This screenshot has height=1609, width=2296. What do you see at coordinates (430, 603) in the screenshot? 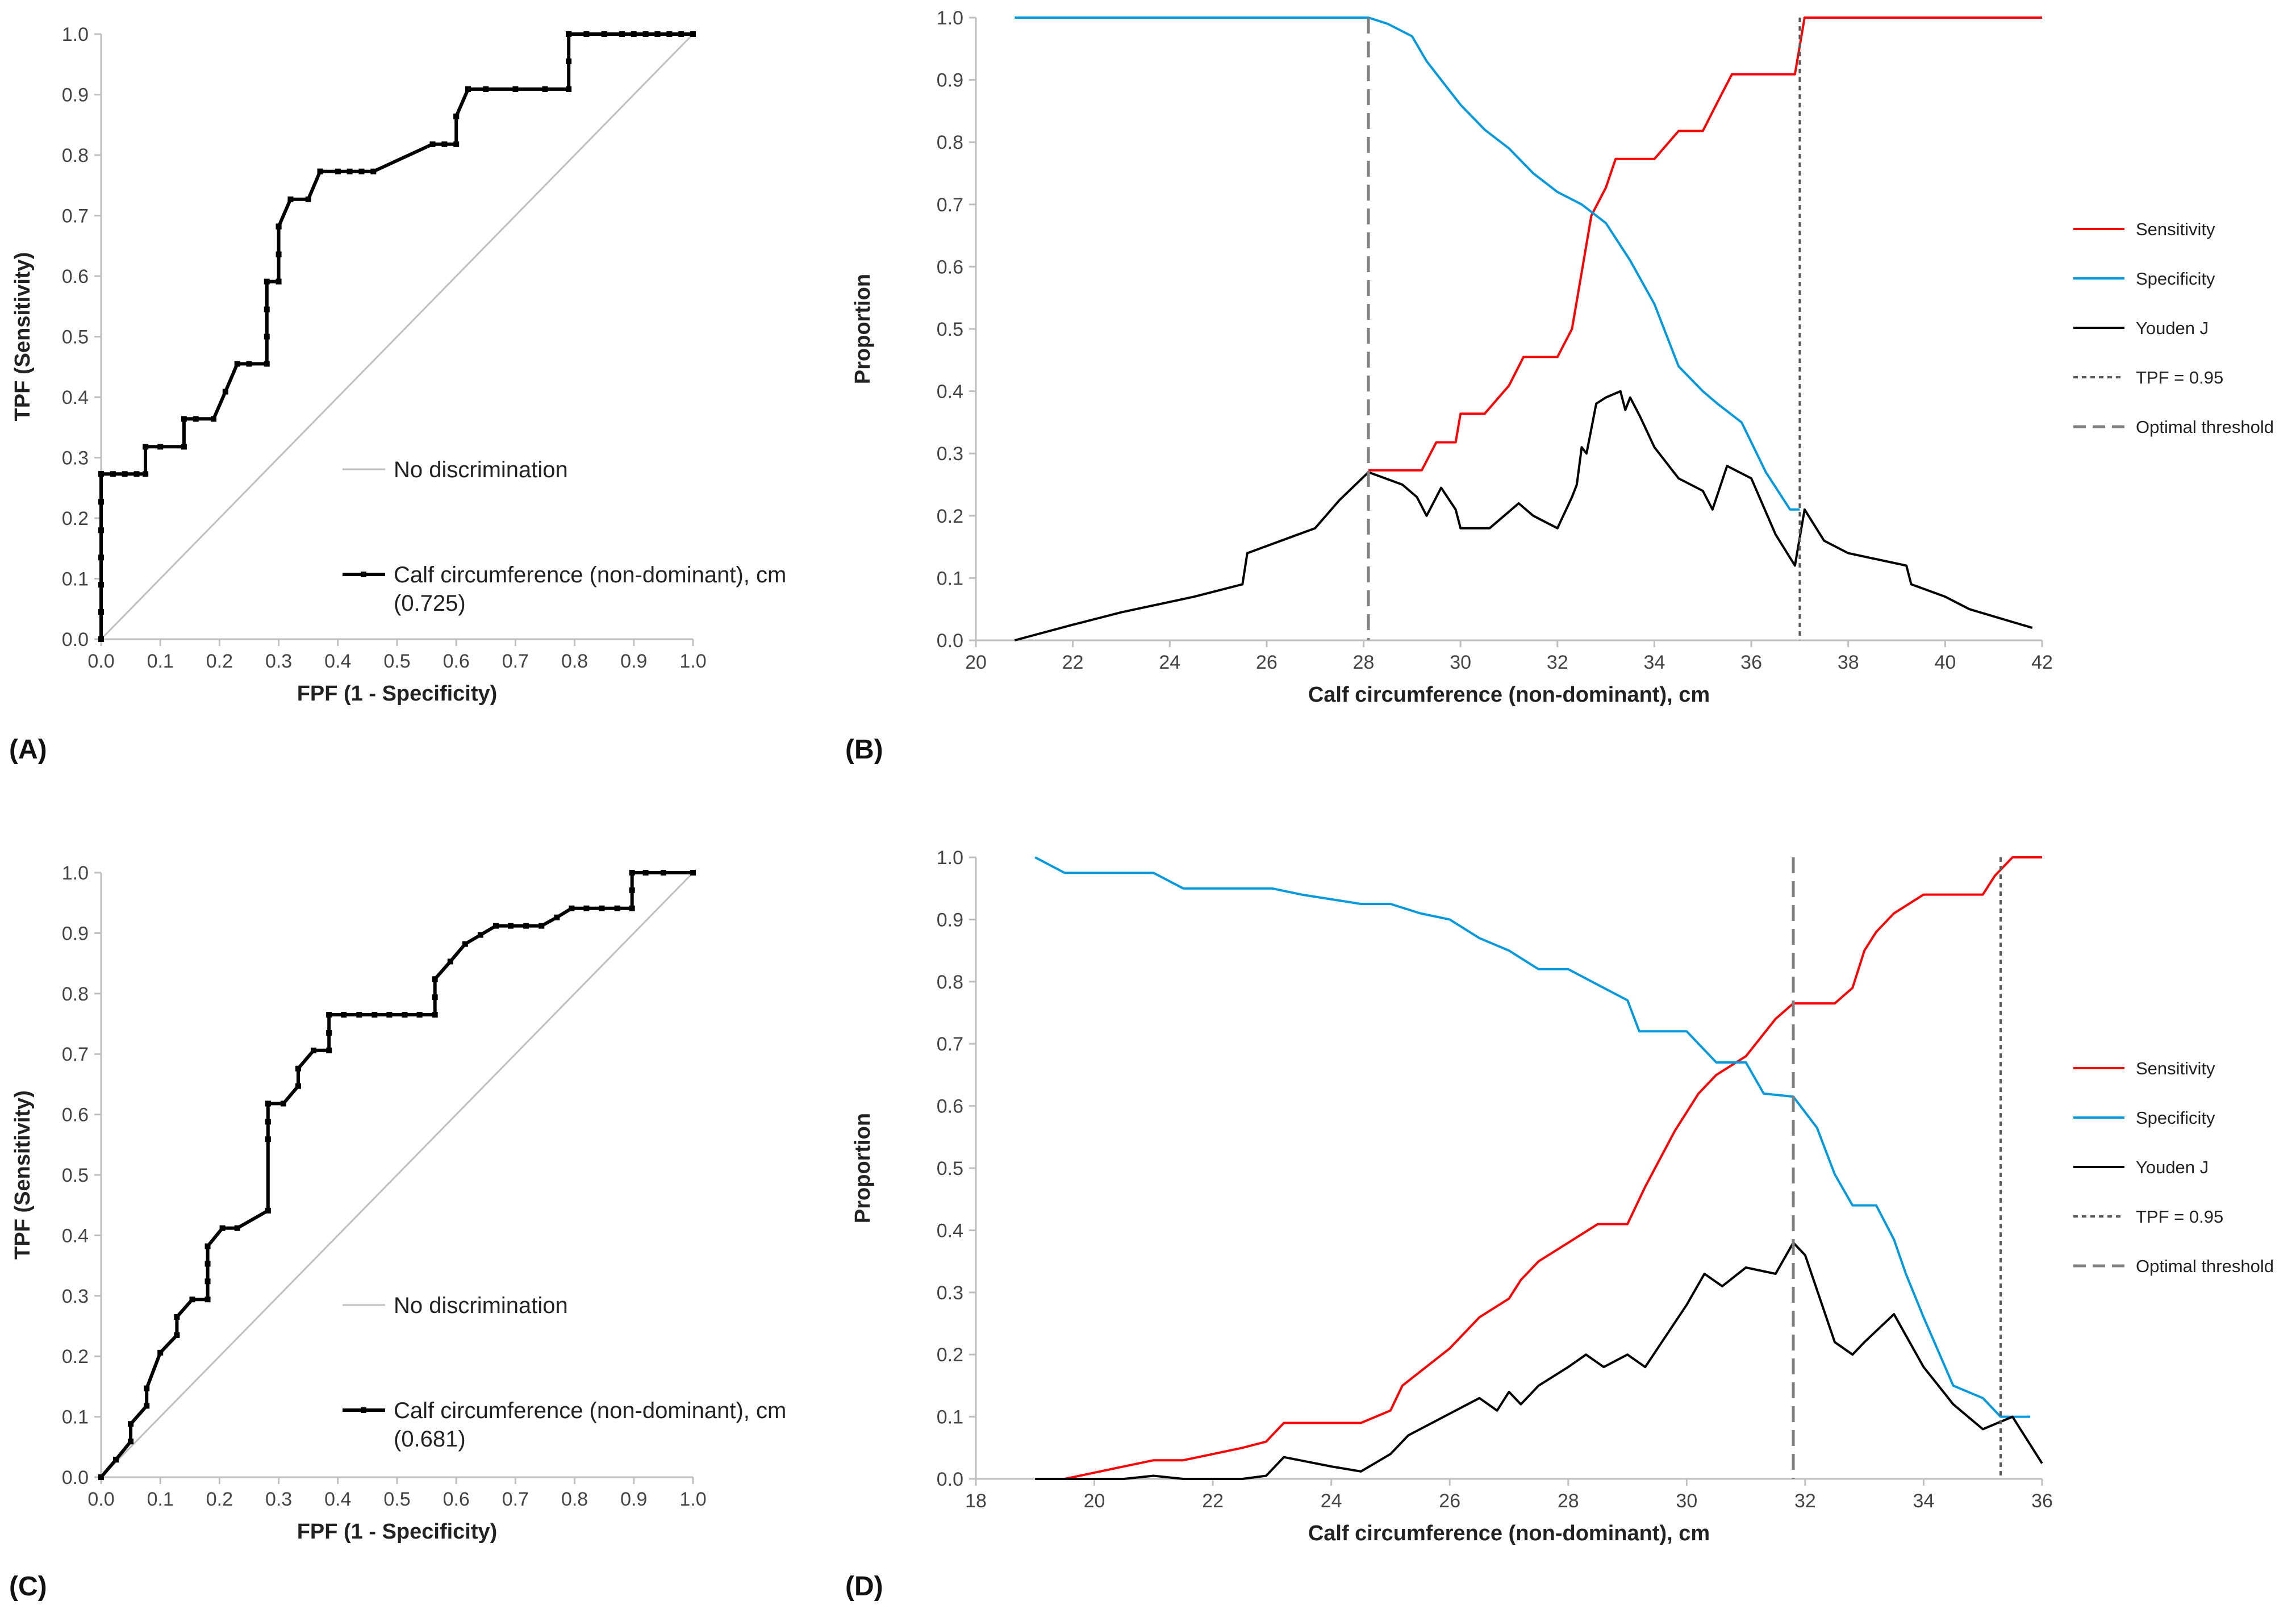
I see `legend-auc-label: (0.725)` at bounding box center [430, 603].